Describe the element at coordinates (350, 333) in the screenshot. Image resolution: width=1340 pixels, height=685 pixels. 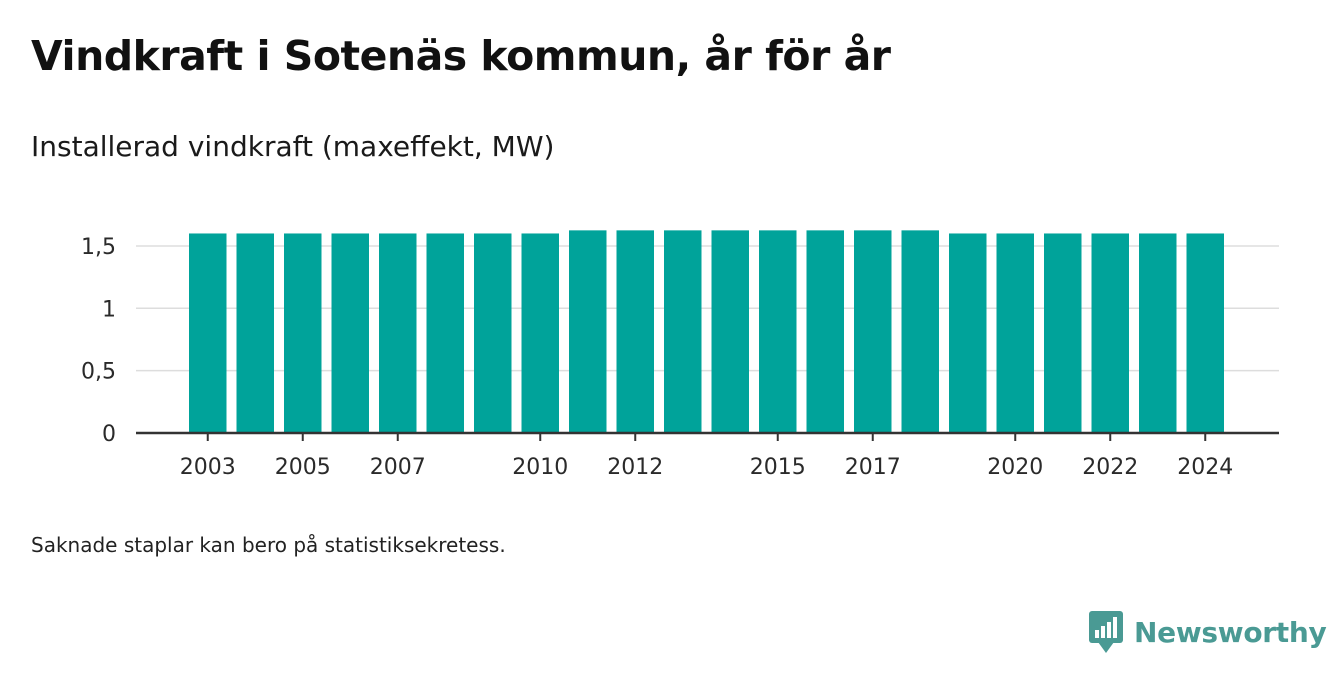
I see `bar-2006` at that location.